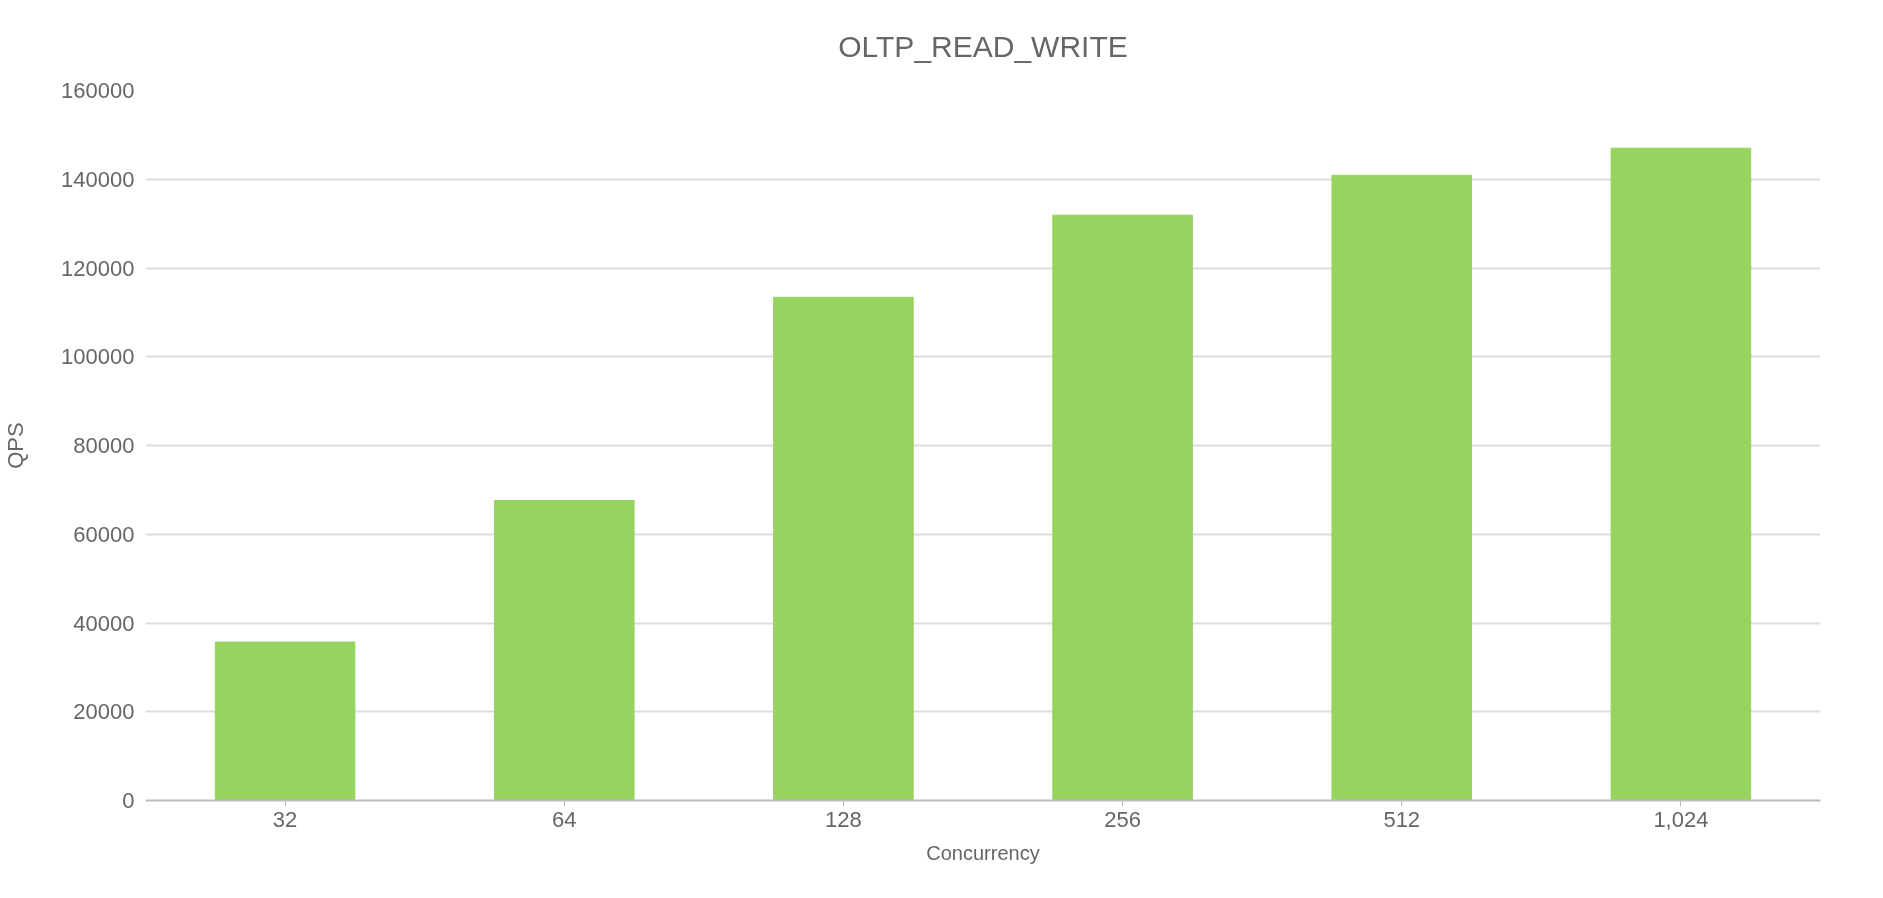  Describe the element at coordinates (98, 268) in the screenshot. I see `y-tick-label: 120000` at that location.